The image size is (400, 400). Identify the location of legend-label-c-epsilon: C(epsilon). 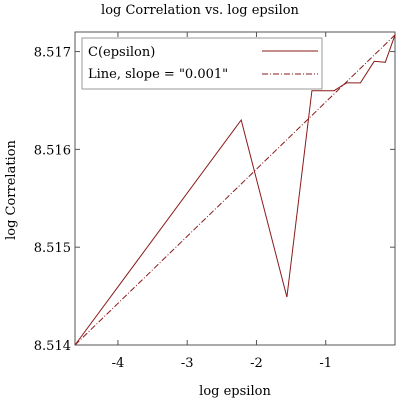
(121, 52).